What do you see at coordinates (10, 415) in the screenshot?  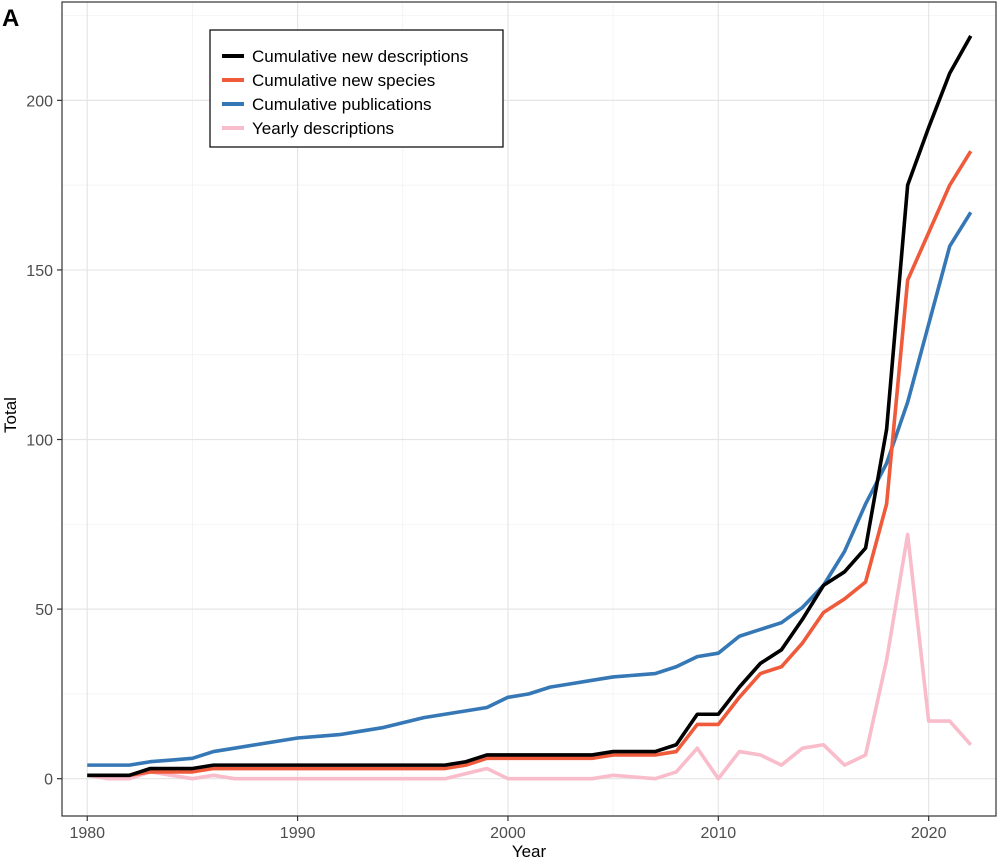 I see `y-axis-title: Total` at bounding box center [10, 415].